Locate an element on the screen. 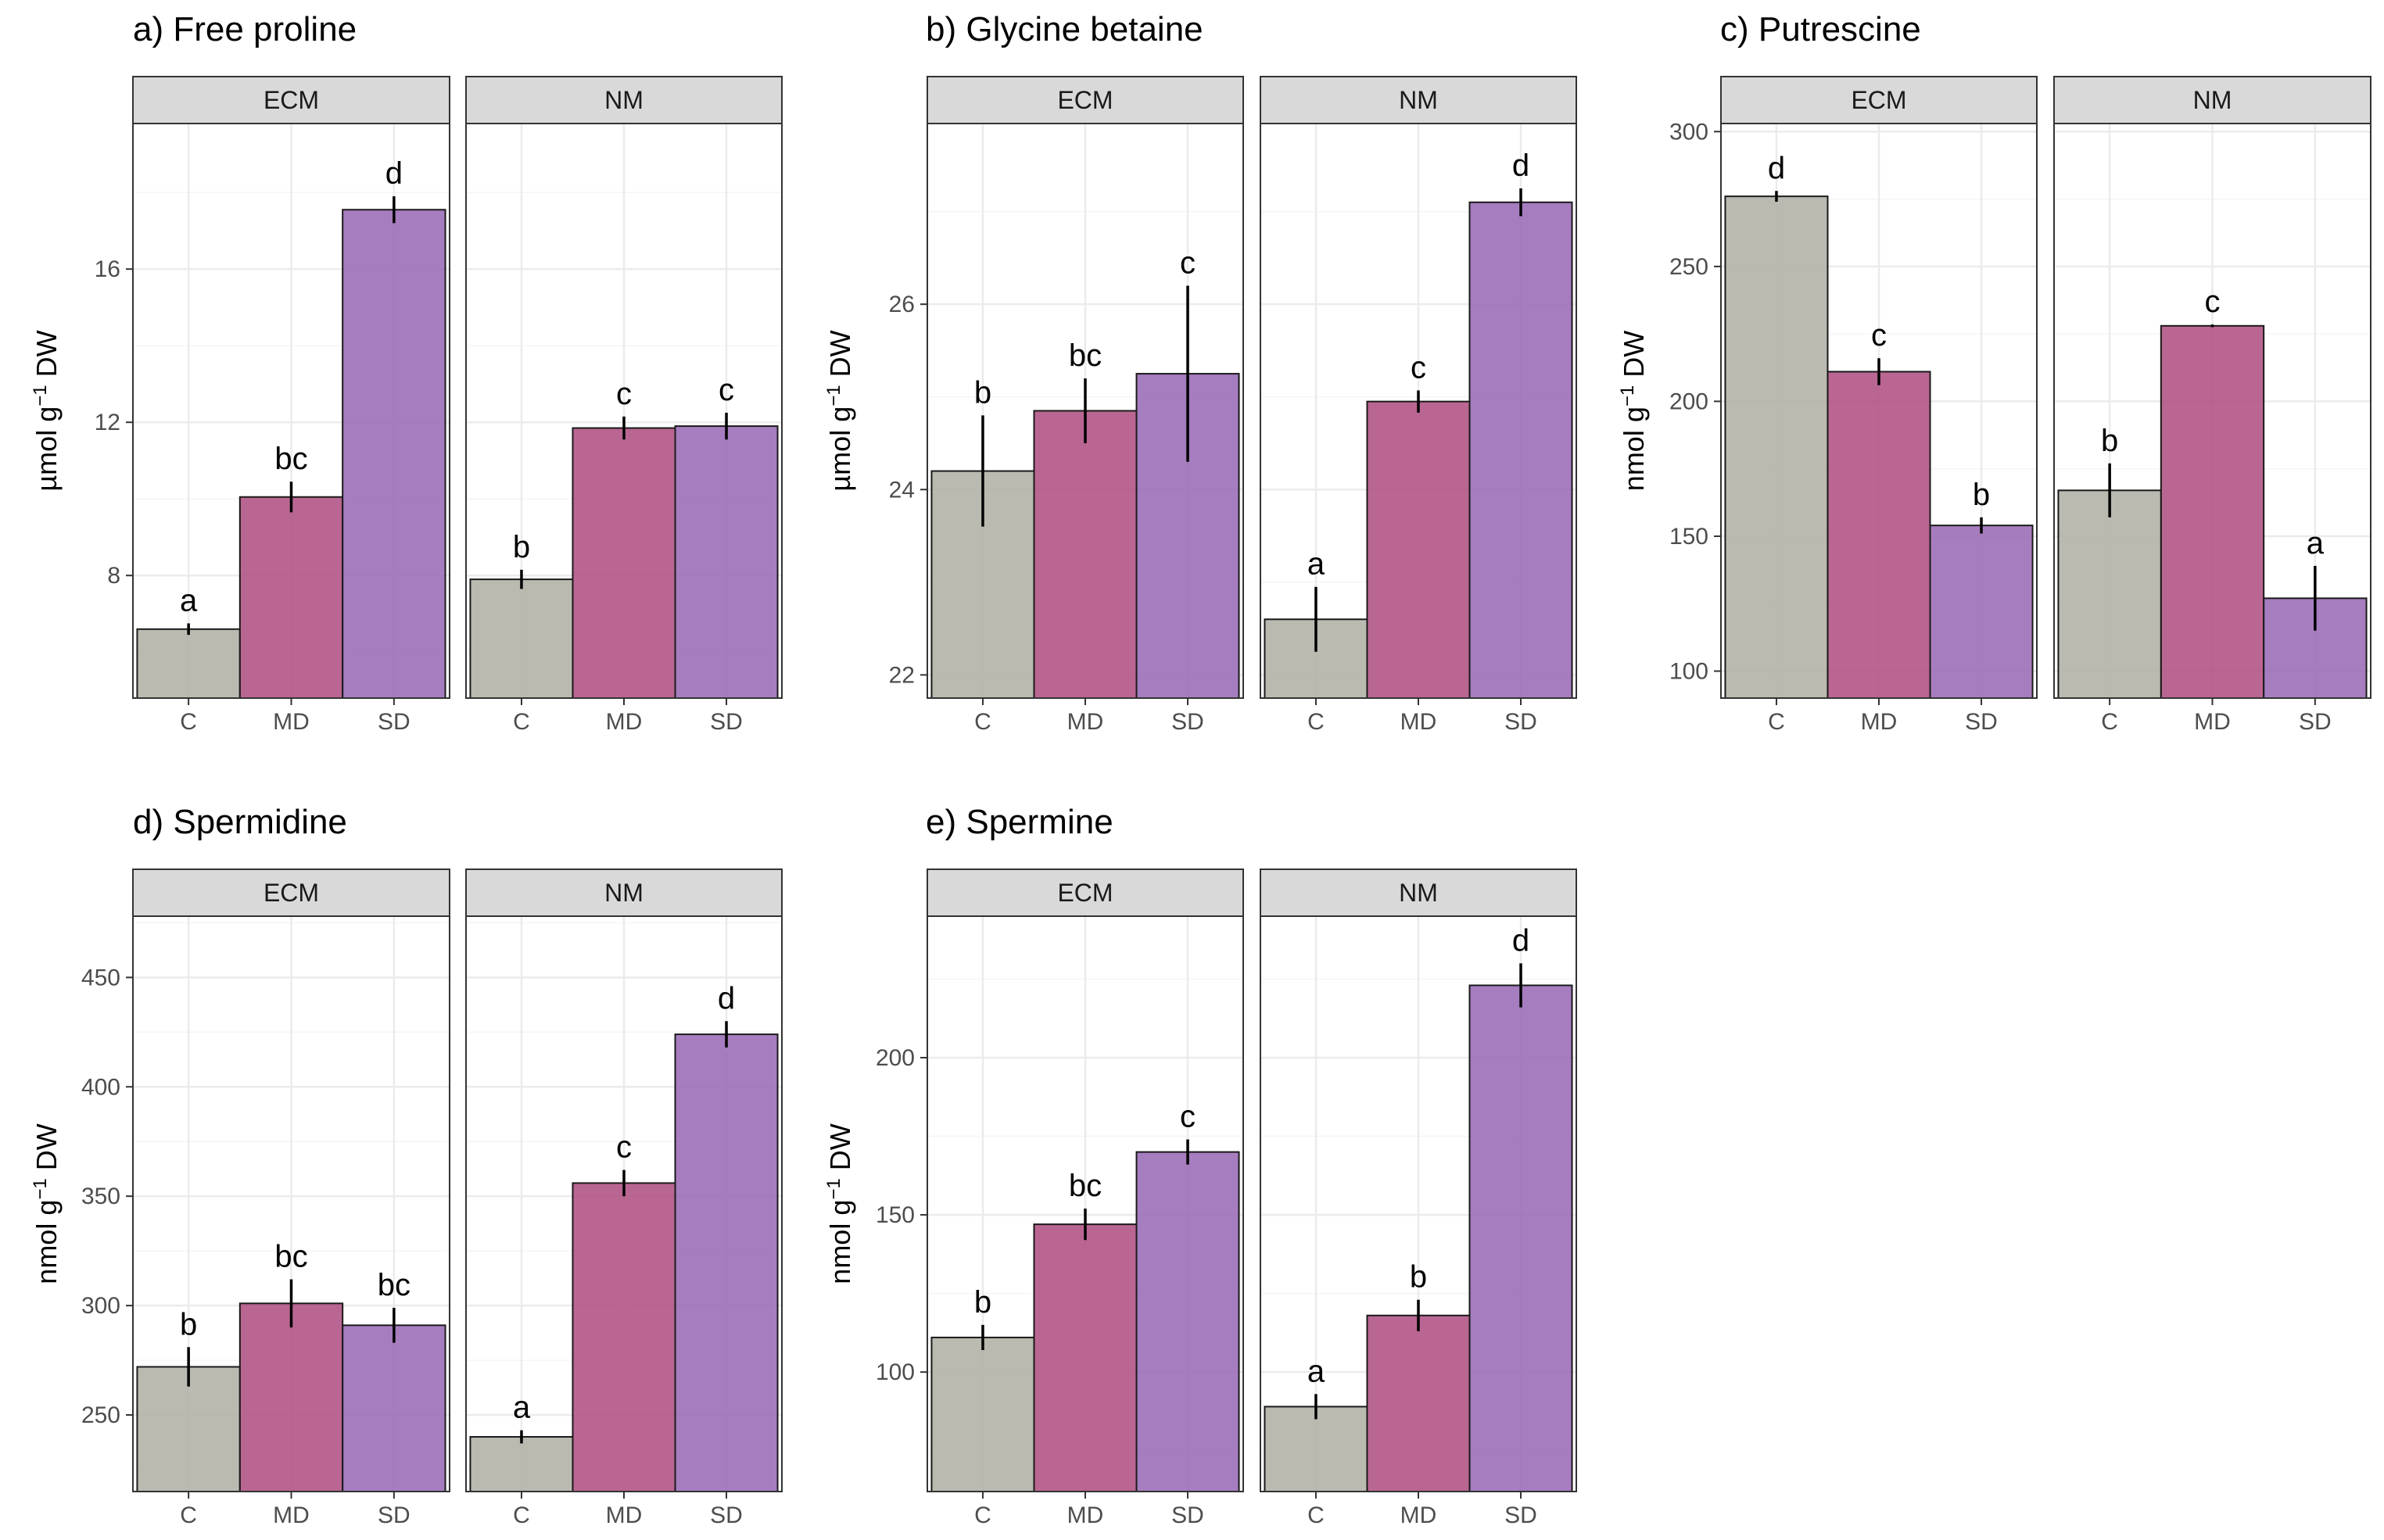 The image size is (2384, 1540). y-tick-label: 100 is located at coordinates (1688, 671).